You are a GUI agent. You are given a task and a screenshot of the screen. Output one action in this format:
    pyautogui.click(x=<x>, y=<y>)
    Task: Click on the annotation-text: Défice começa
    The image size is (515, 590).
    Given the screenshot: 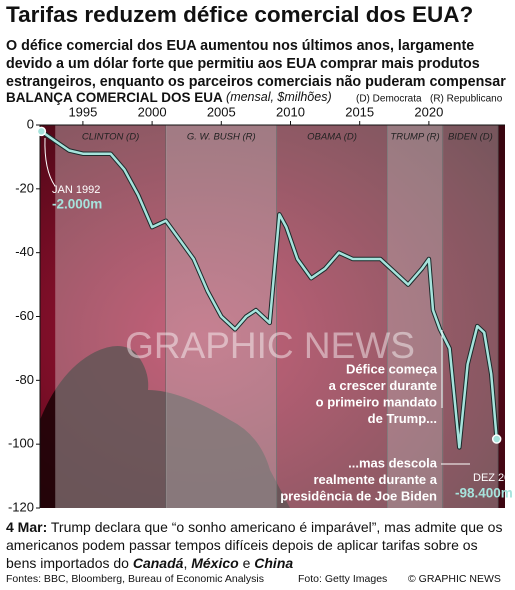 What is the action you would take?
    pyautogui.click(x=392, y=368)
    